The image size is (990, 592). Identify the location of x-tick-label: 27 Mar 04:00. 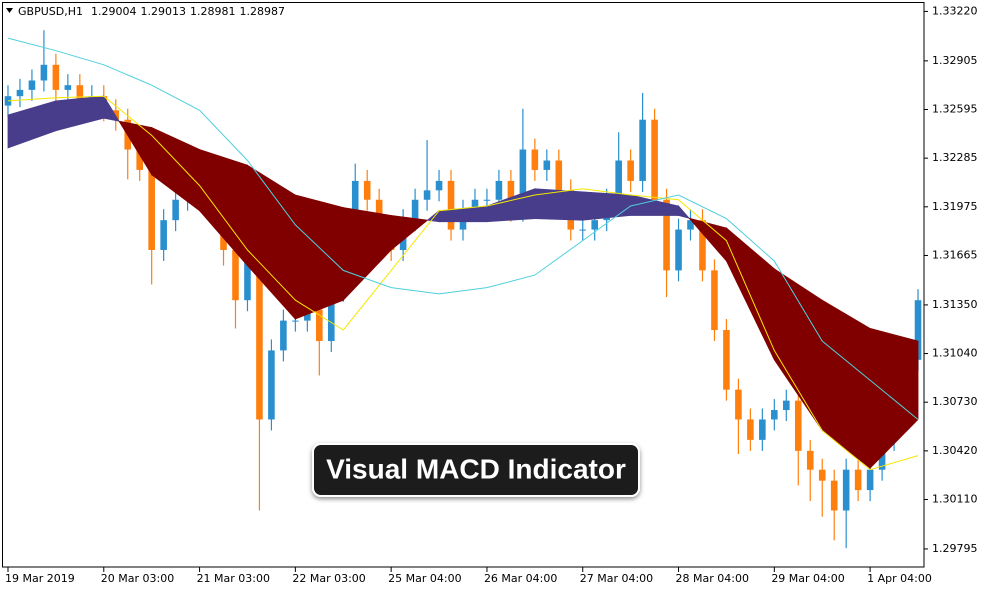
(616, 578).